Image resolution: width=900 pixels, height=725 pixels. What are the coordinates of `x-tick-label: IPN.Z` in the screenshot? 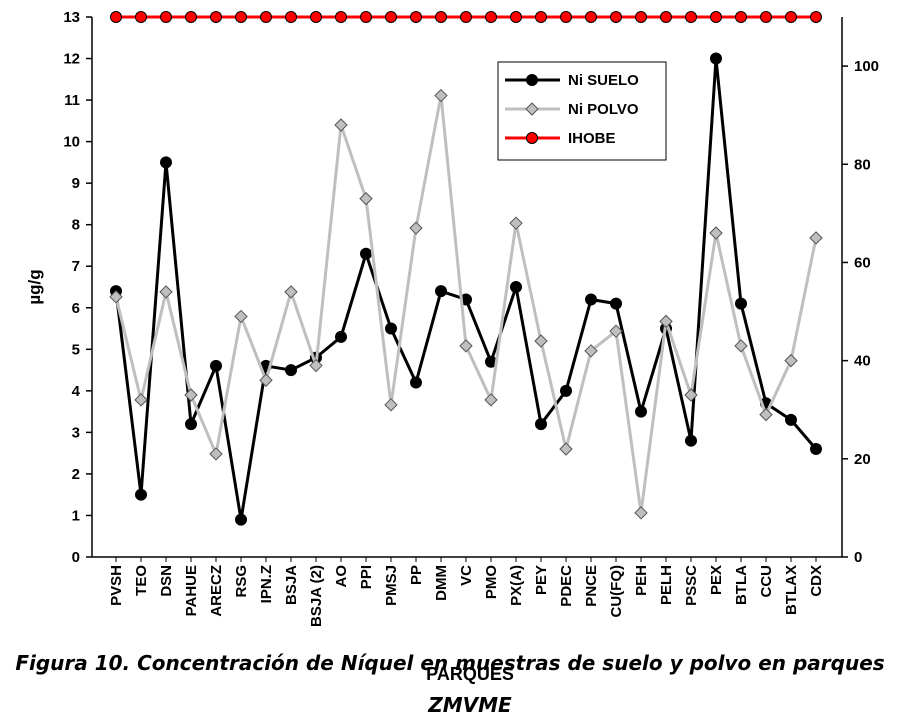 It's located at (266, 584).